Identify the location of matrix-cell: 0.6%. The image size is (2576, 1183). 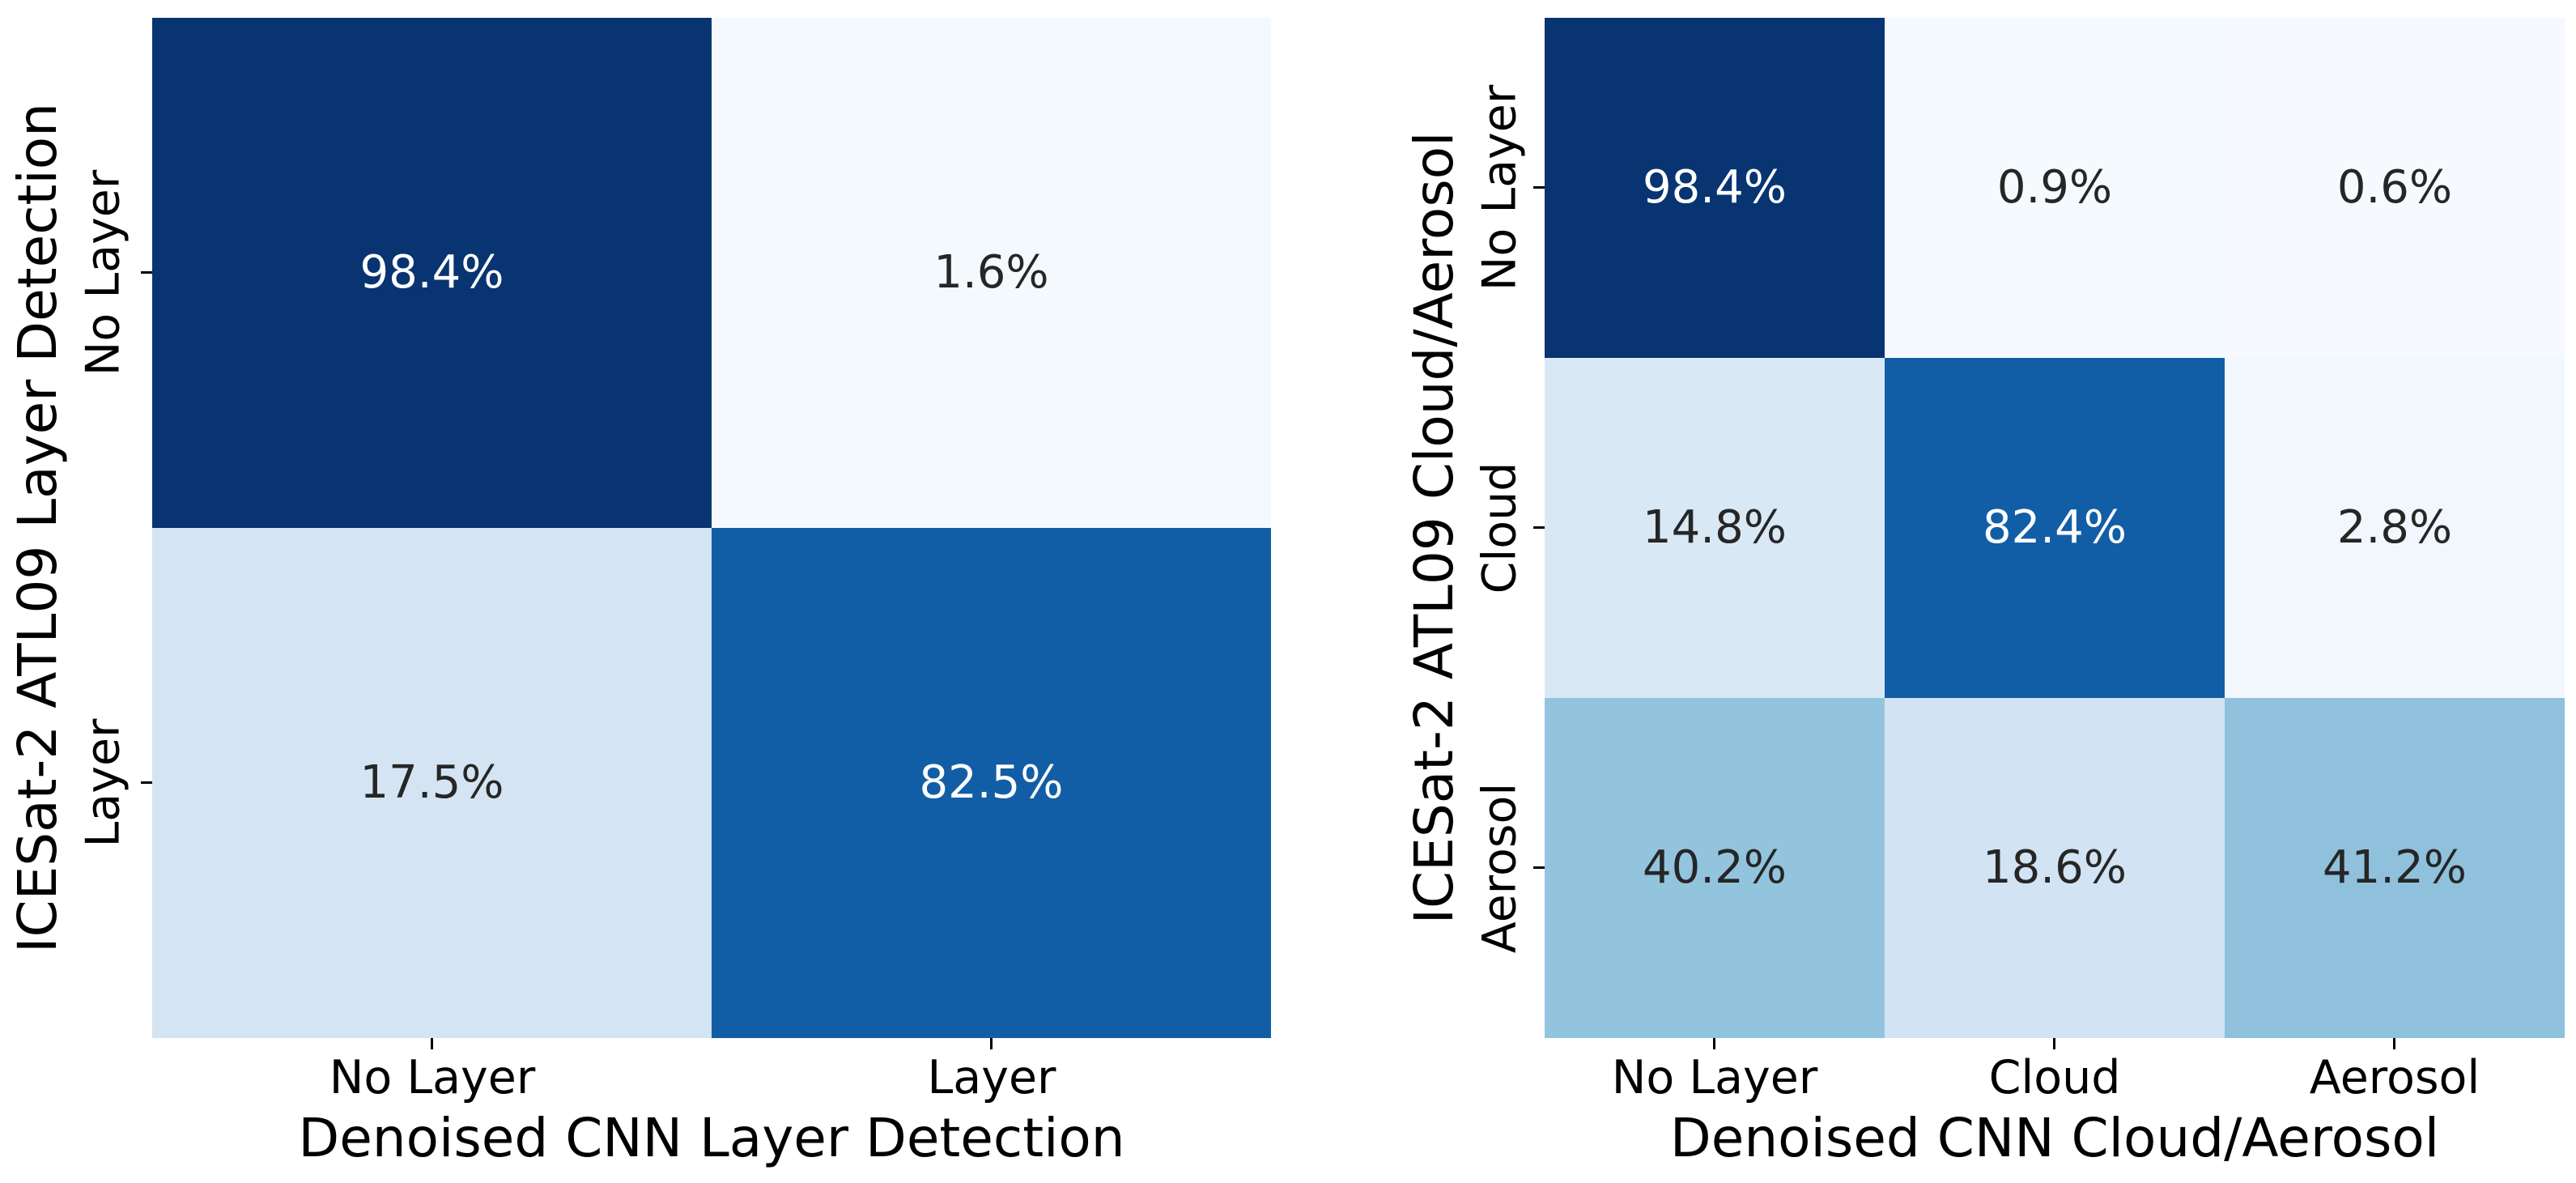
(2395, 188).